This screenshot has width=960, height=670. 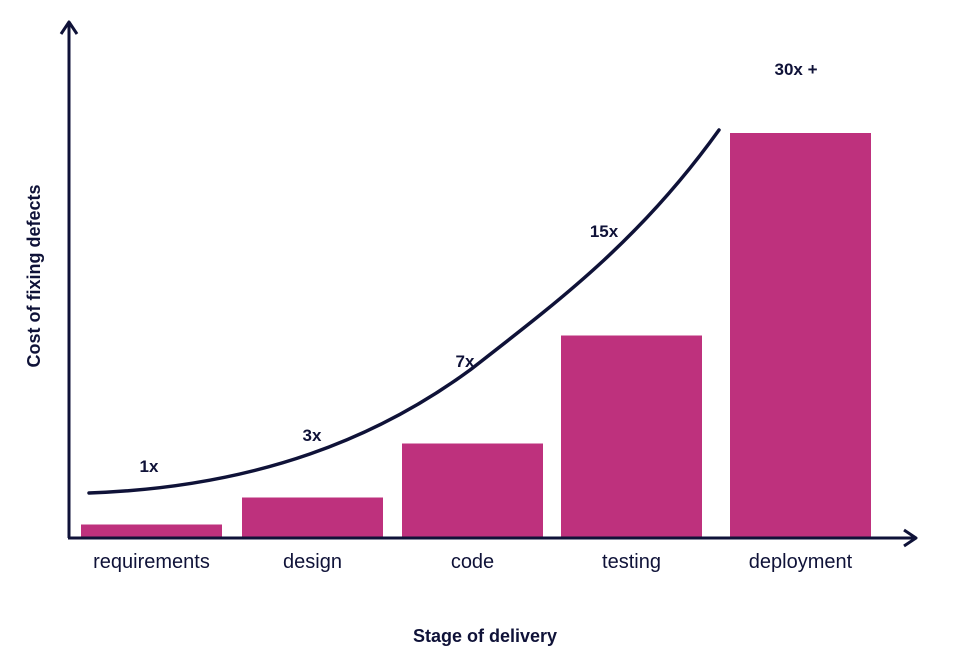 What do you see at coordinates (465, 361) in the screenshot?
I see `data-label-code: 7x` at bounding box center [465, 361].